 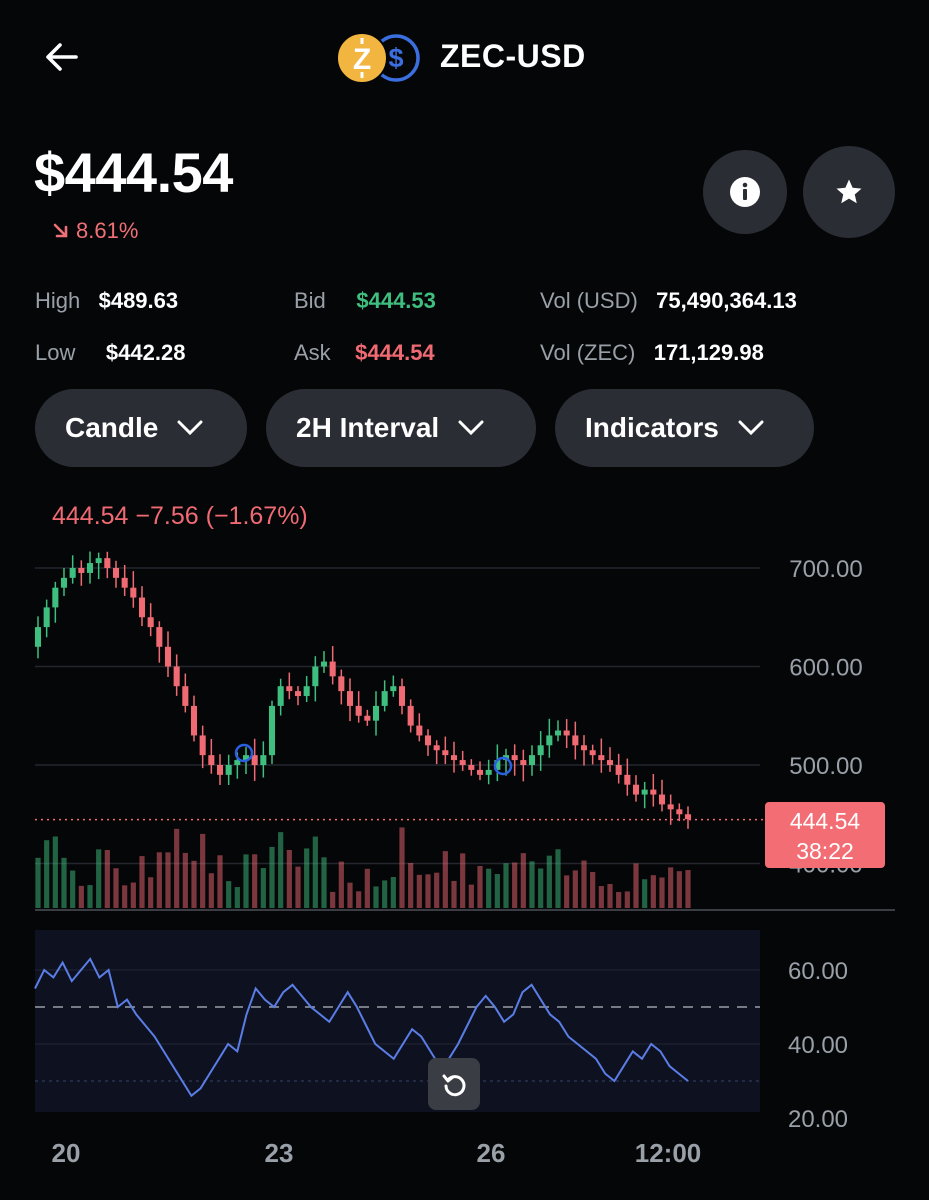 What do you see at coordinates (180, 516) in the screenshot?
I see `ohlc-readout: 444.54 −7.56 (−1.67%)` at bounding box center [180, 516].